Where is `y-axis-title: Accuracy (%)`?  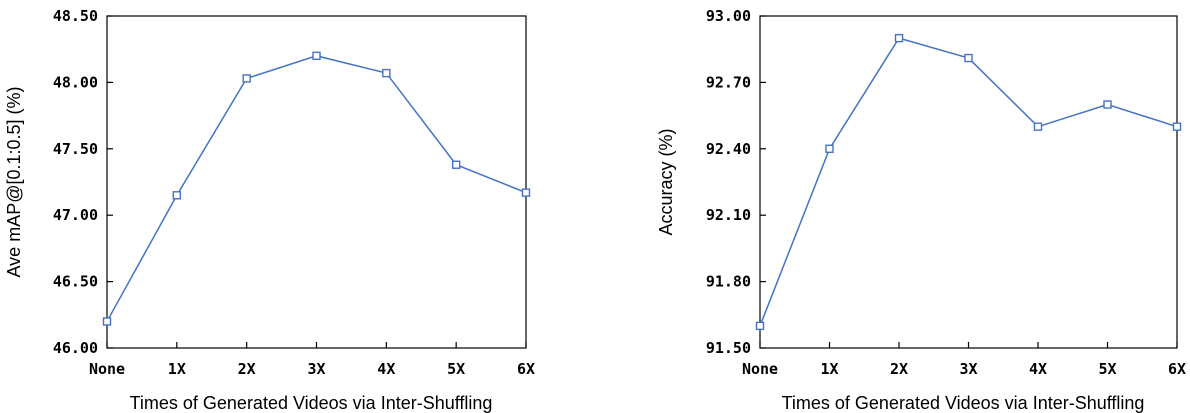
y-axis-title: Accuracy (%) is located at coordinates (666, 181).